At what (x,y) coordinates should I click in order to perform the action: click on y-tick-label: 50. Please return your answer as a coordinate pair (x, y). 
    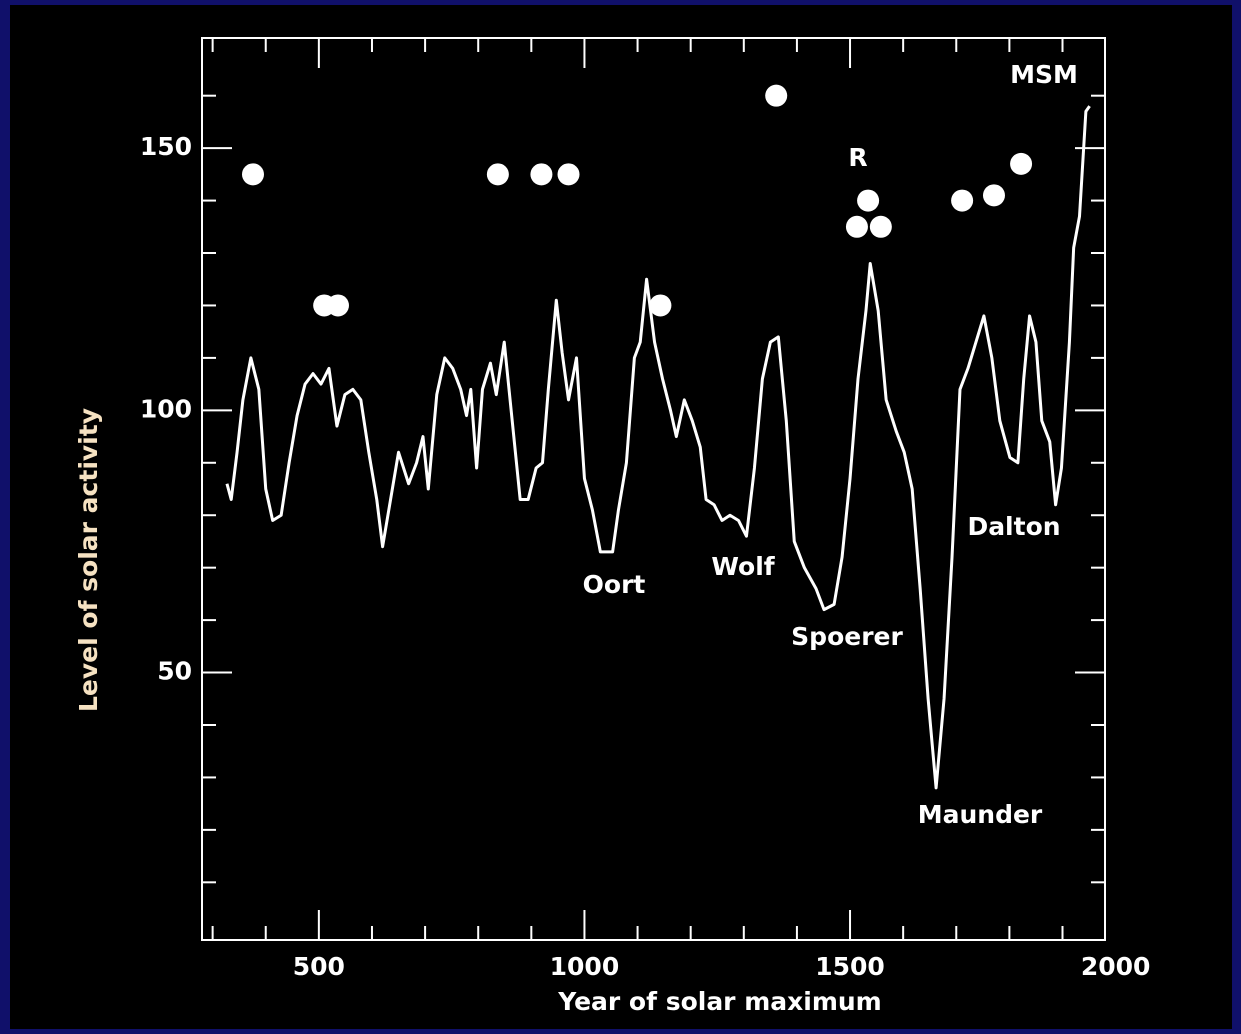
    Looking at the image, I should click on (174, 671).